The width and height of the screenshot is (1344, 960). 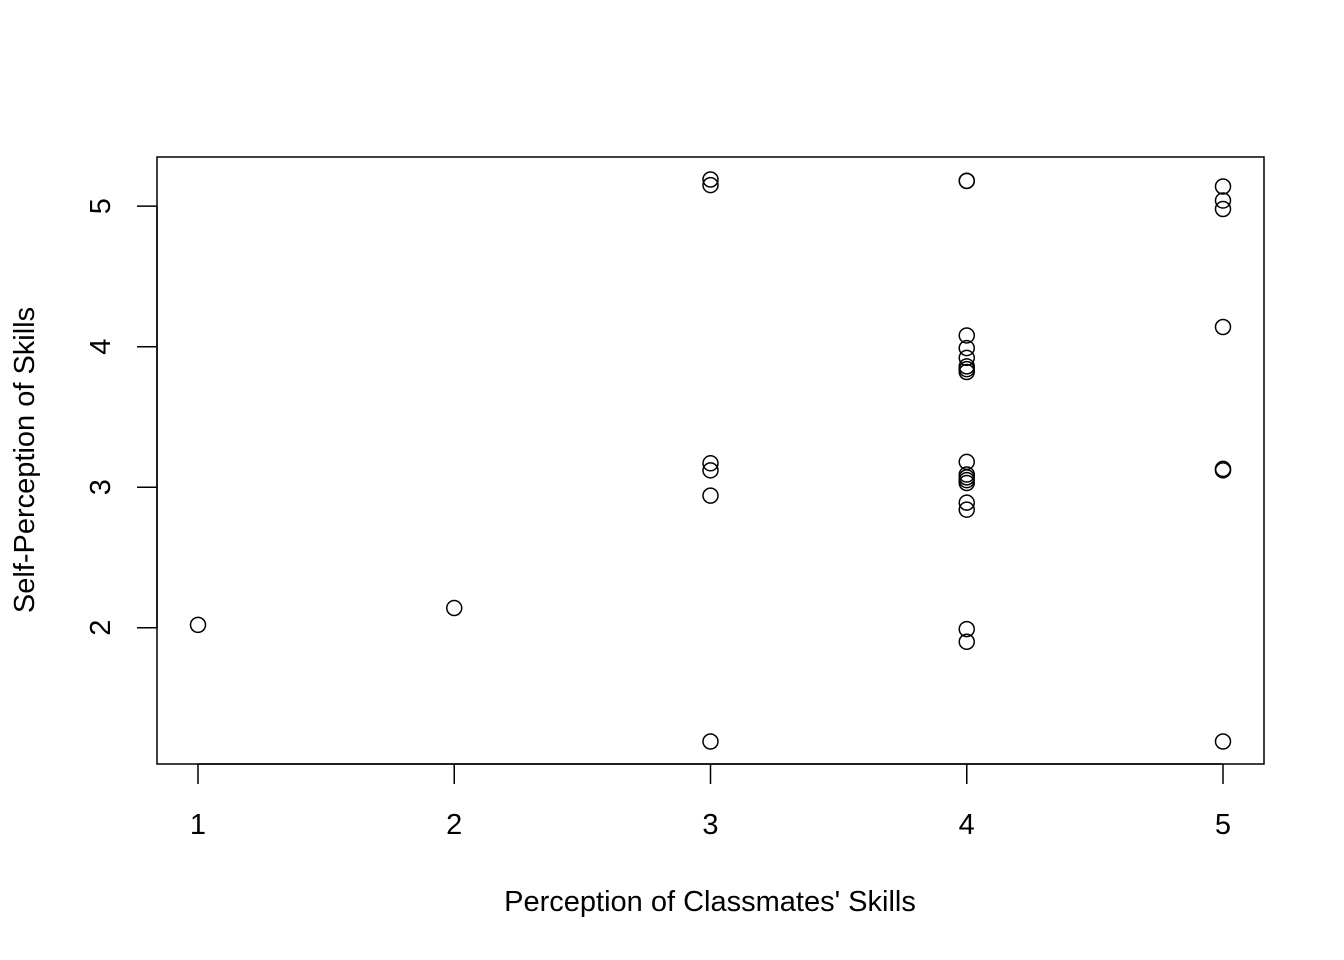 What do you see at coordinates (101, 206) in the screenshot?
I see `y-tick-label-5: 5` at bounding box center [101, 206].